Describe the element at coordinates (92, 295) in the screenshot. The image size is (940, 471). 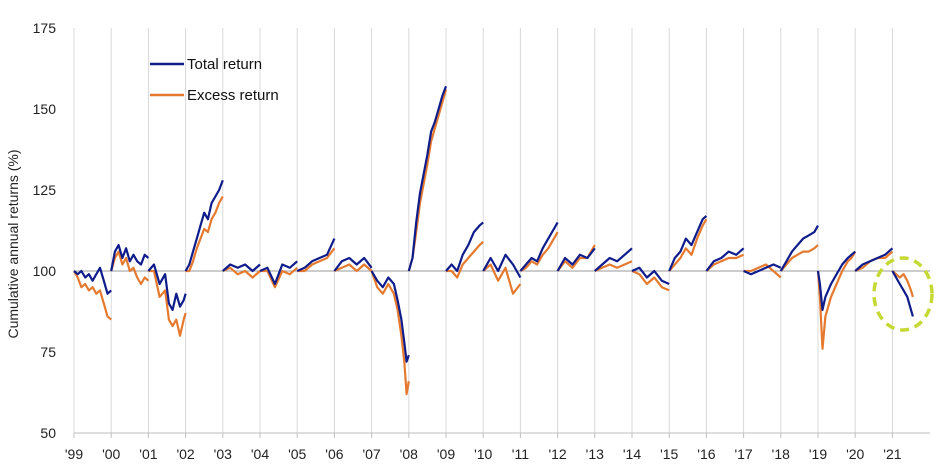
I see `excess-return-line-1999` at that location.